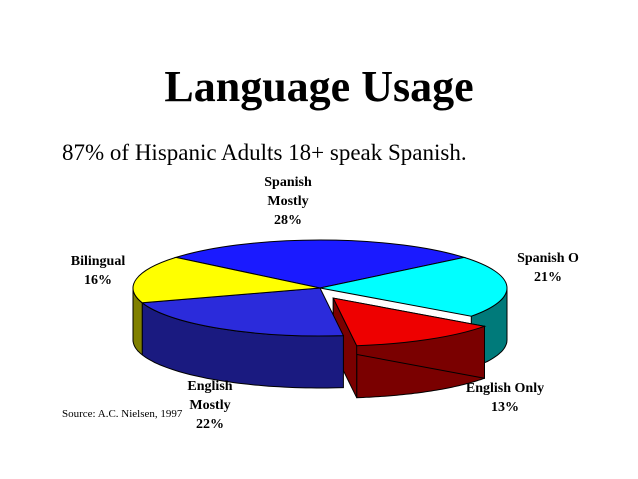 This screenshot has height=479, width=638. Describe the element at coordinates (98, 271) in the screenshot. I see `pie-slice-label: Bilingual 16%` at that location.